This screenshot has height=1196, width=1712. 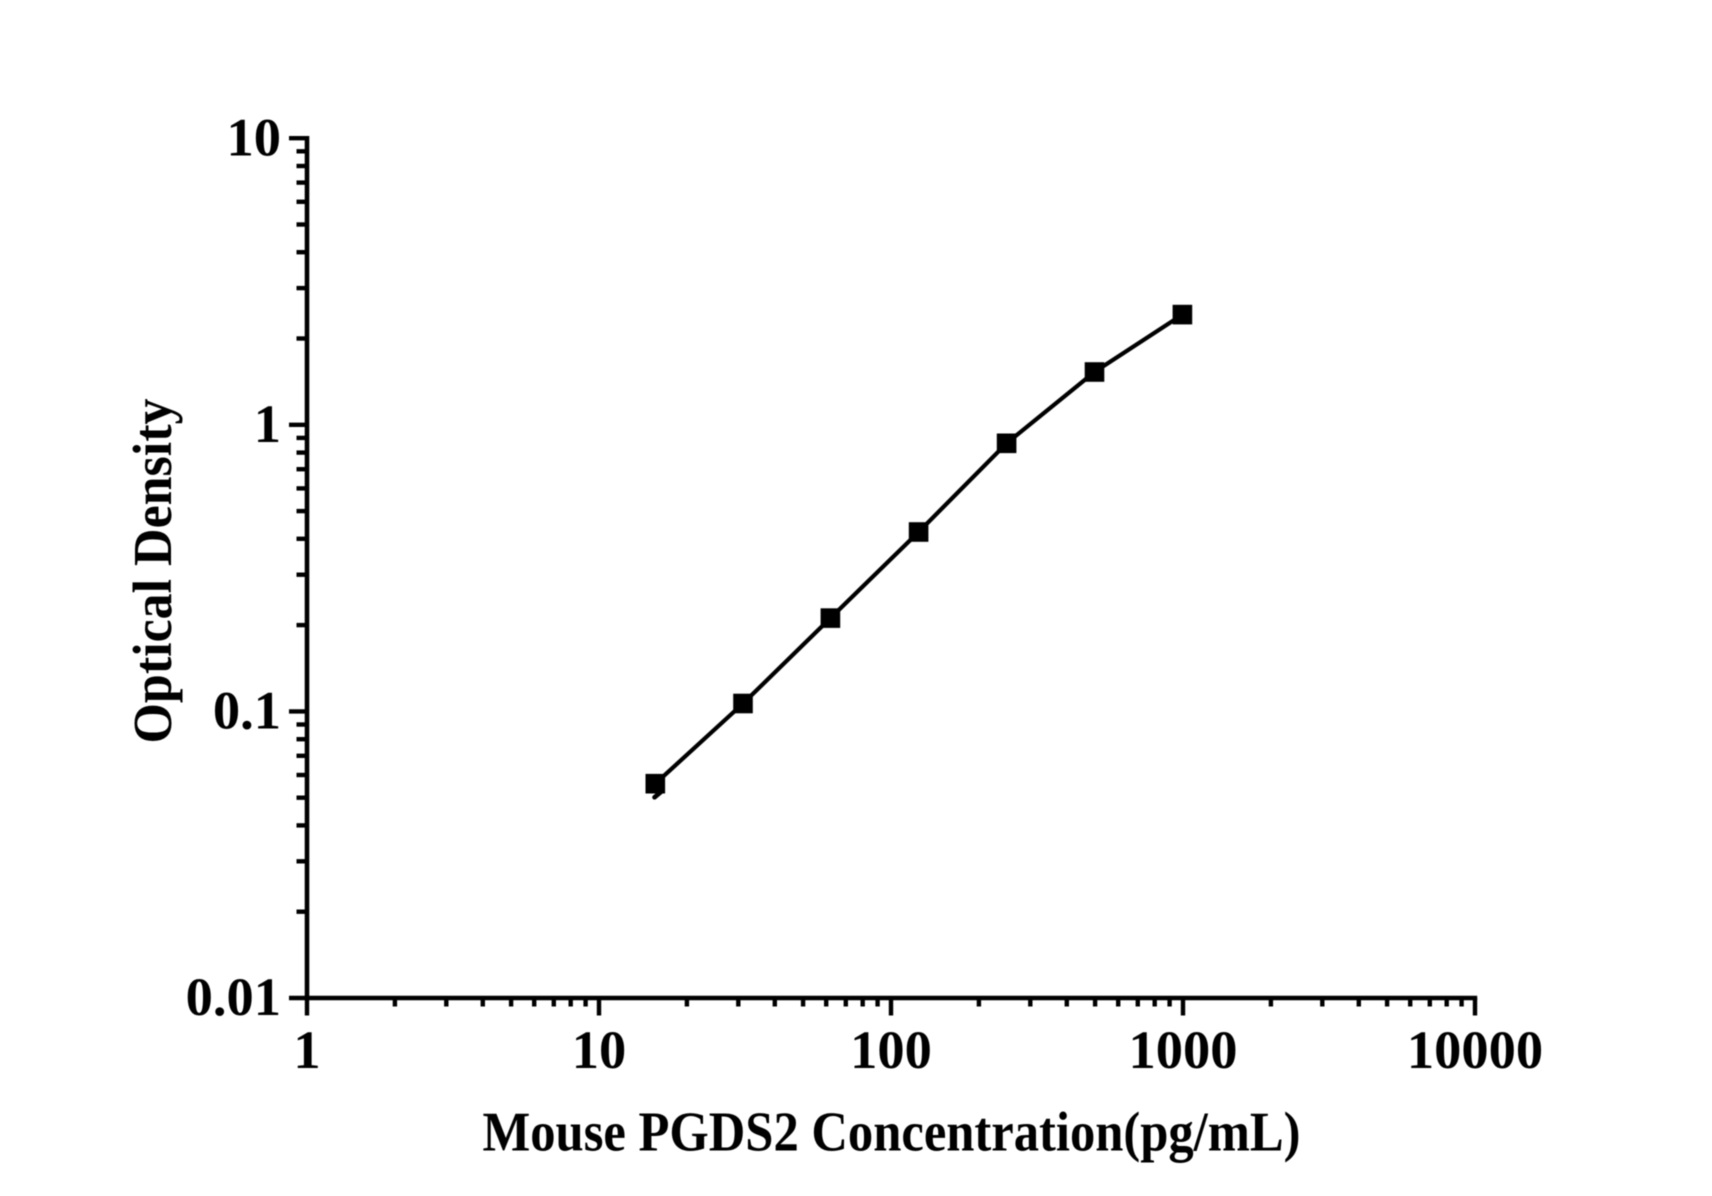 I want to click on svg-text: 0.01, so click(x=233, y=996).